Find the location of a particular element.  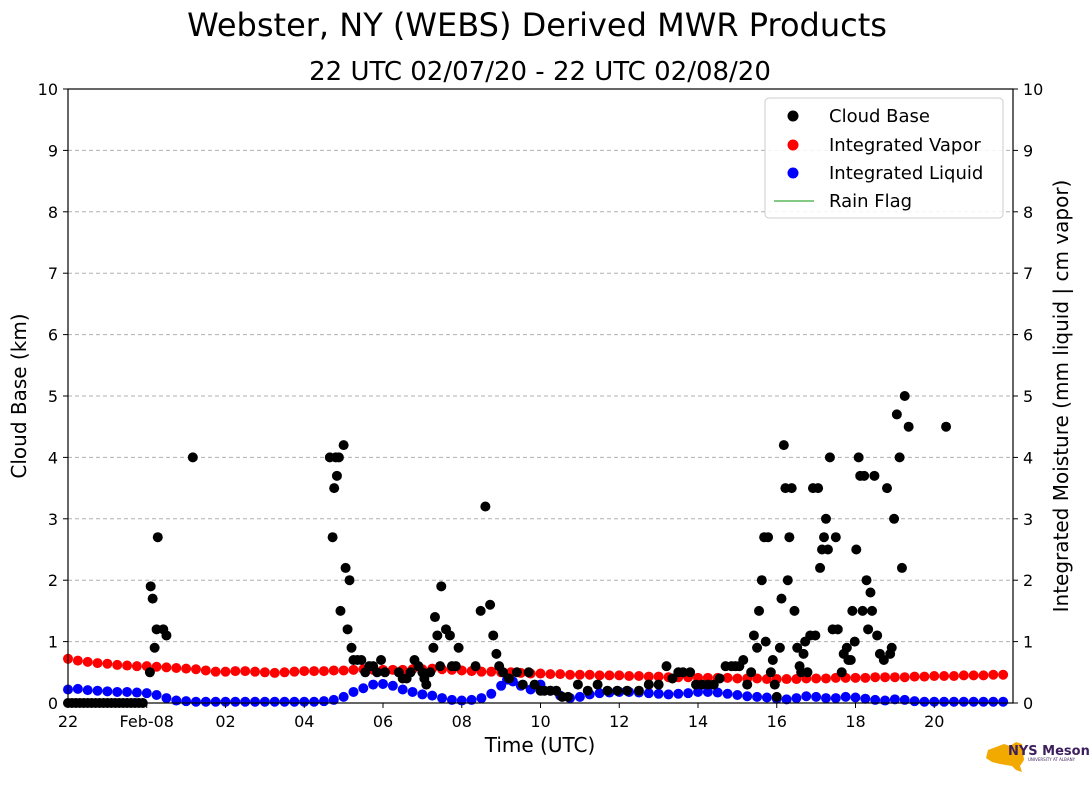

y-right-tick-label: 10 is located at coordinates (1033, 89).